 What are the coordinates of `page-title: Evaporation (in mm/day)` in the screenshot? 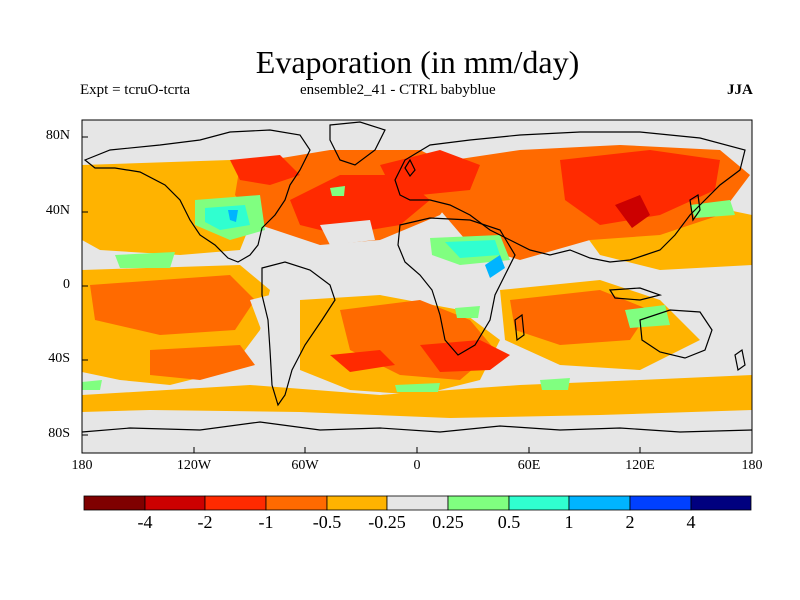 It's located at (417, 62).